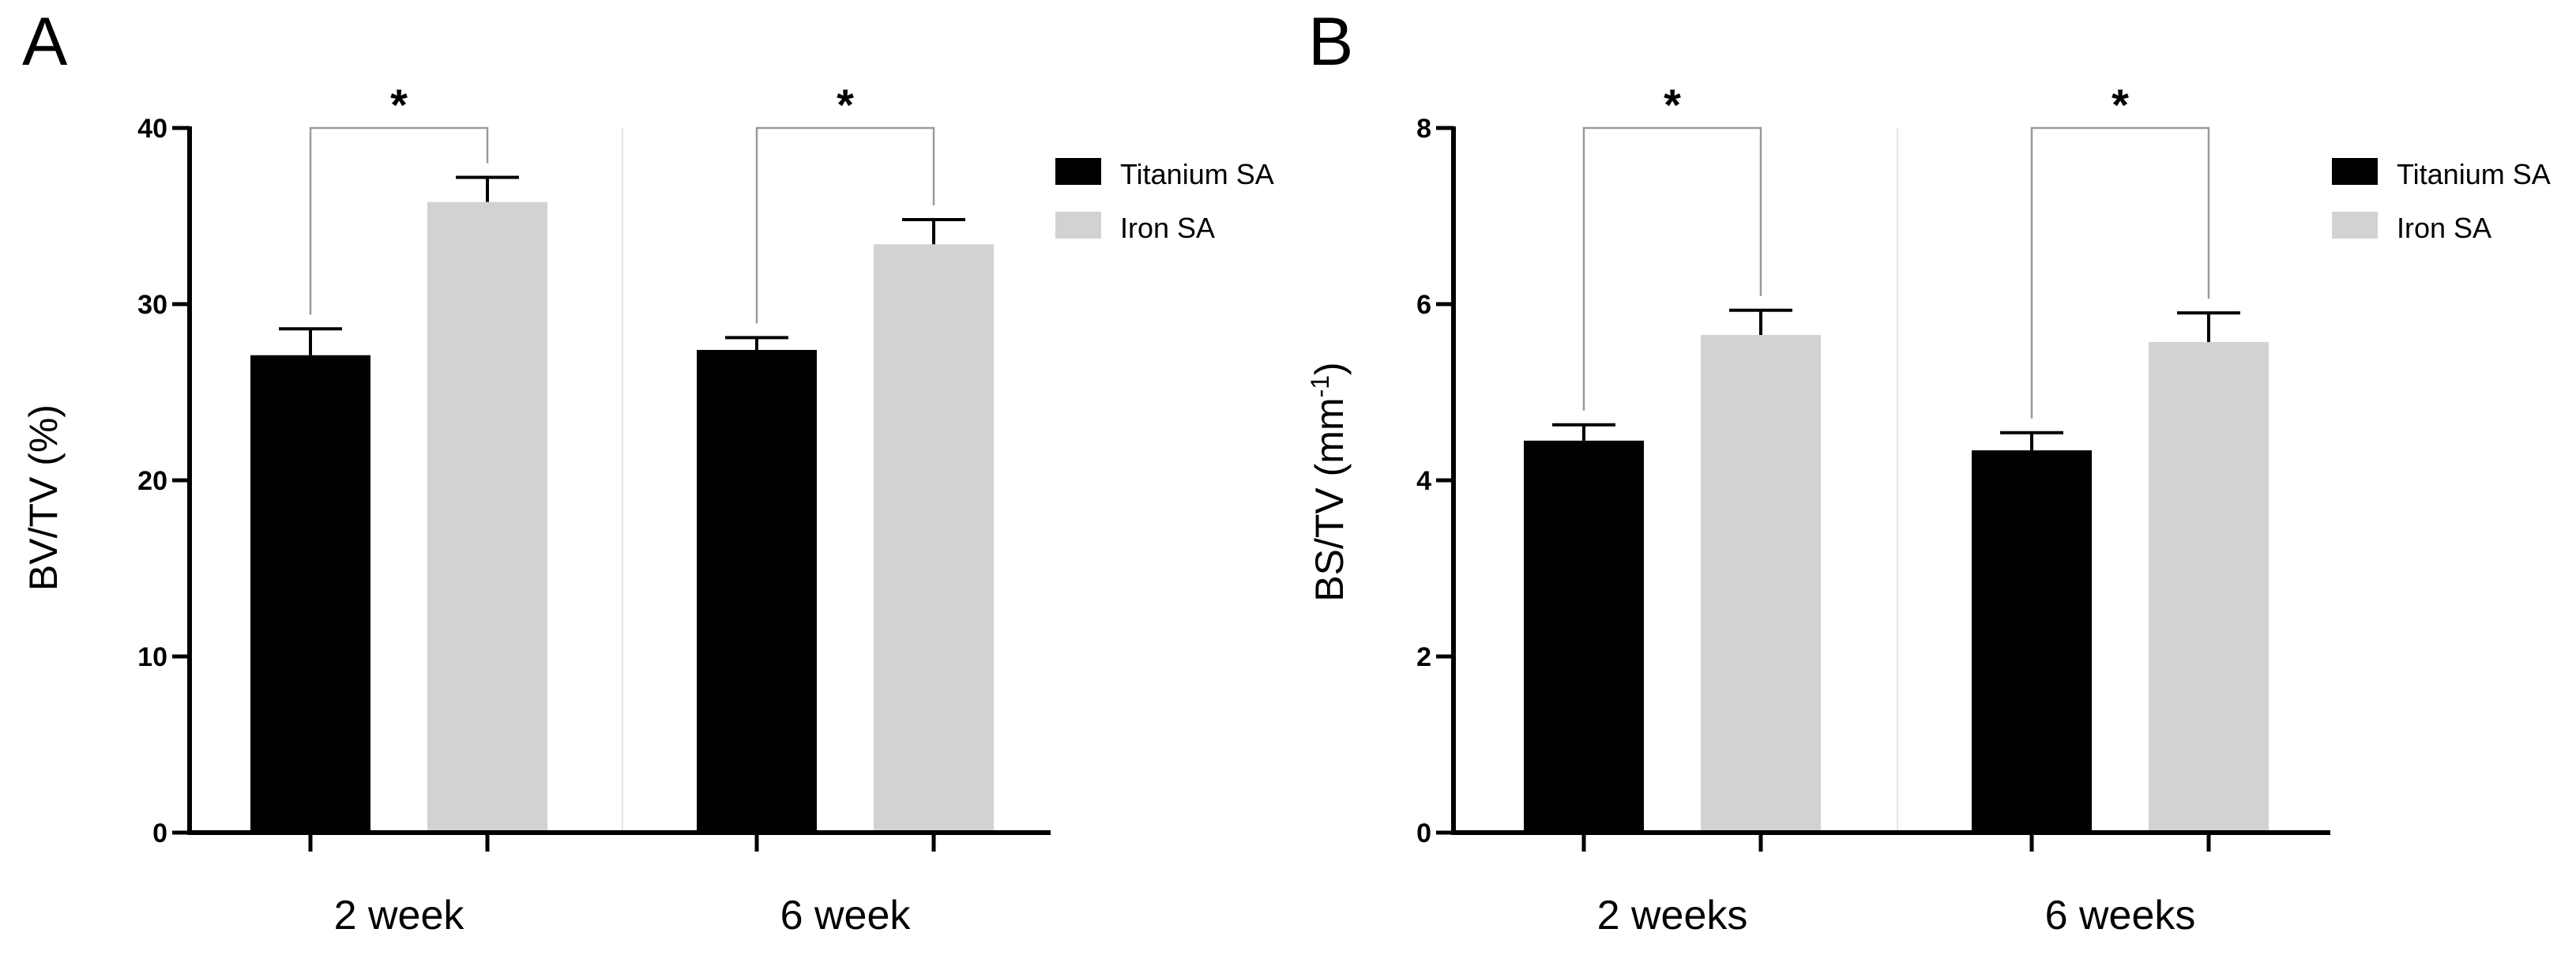 This screenshot has height=959, width=2576. What do you see at coordinates (152, 305) in the screenshot?
I see `y-tick-label: 30` at bounding box center [152, 305].